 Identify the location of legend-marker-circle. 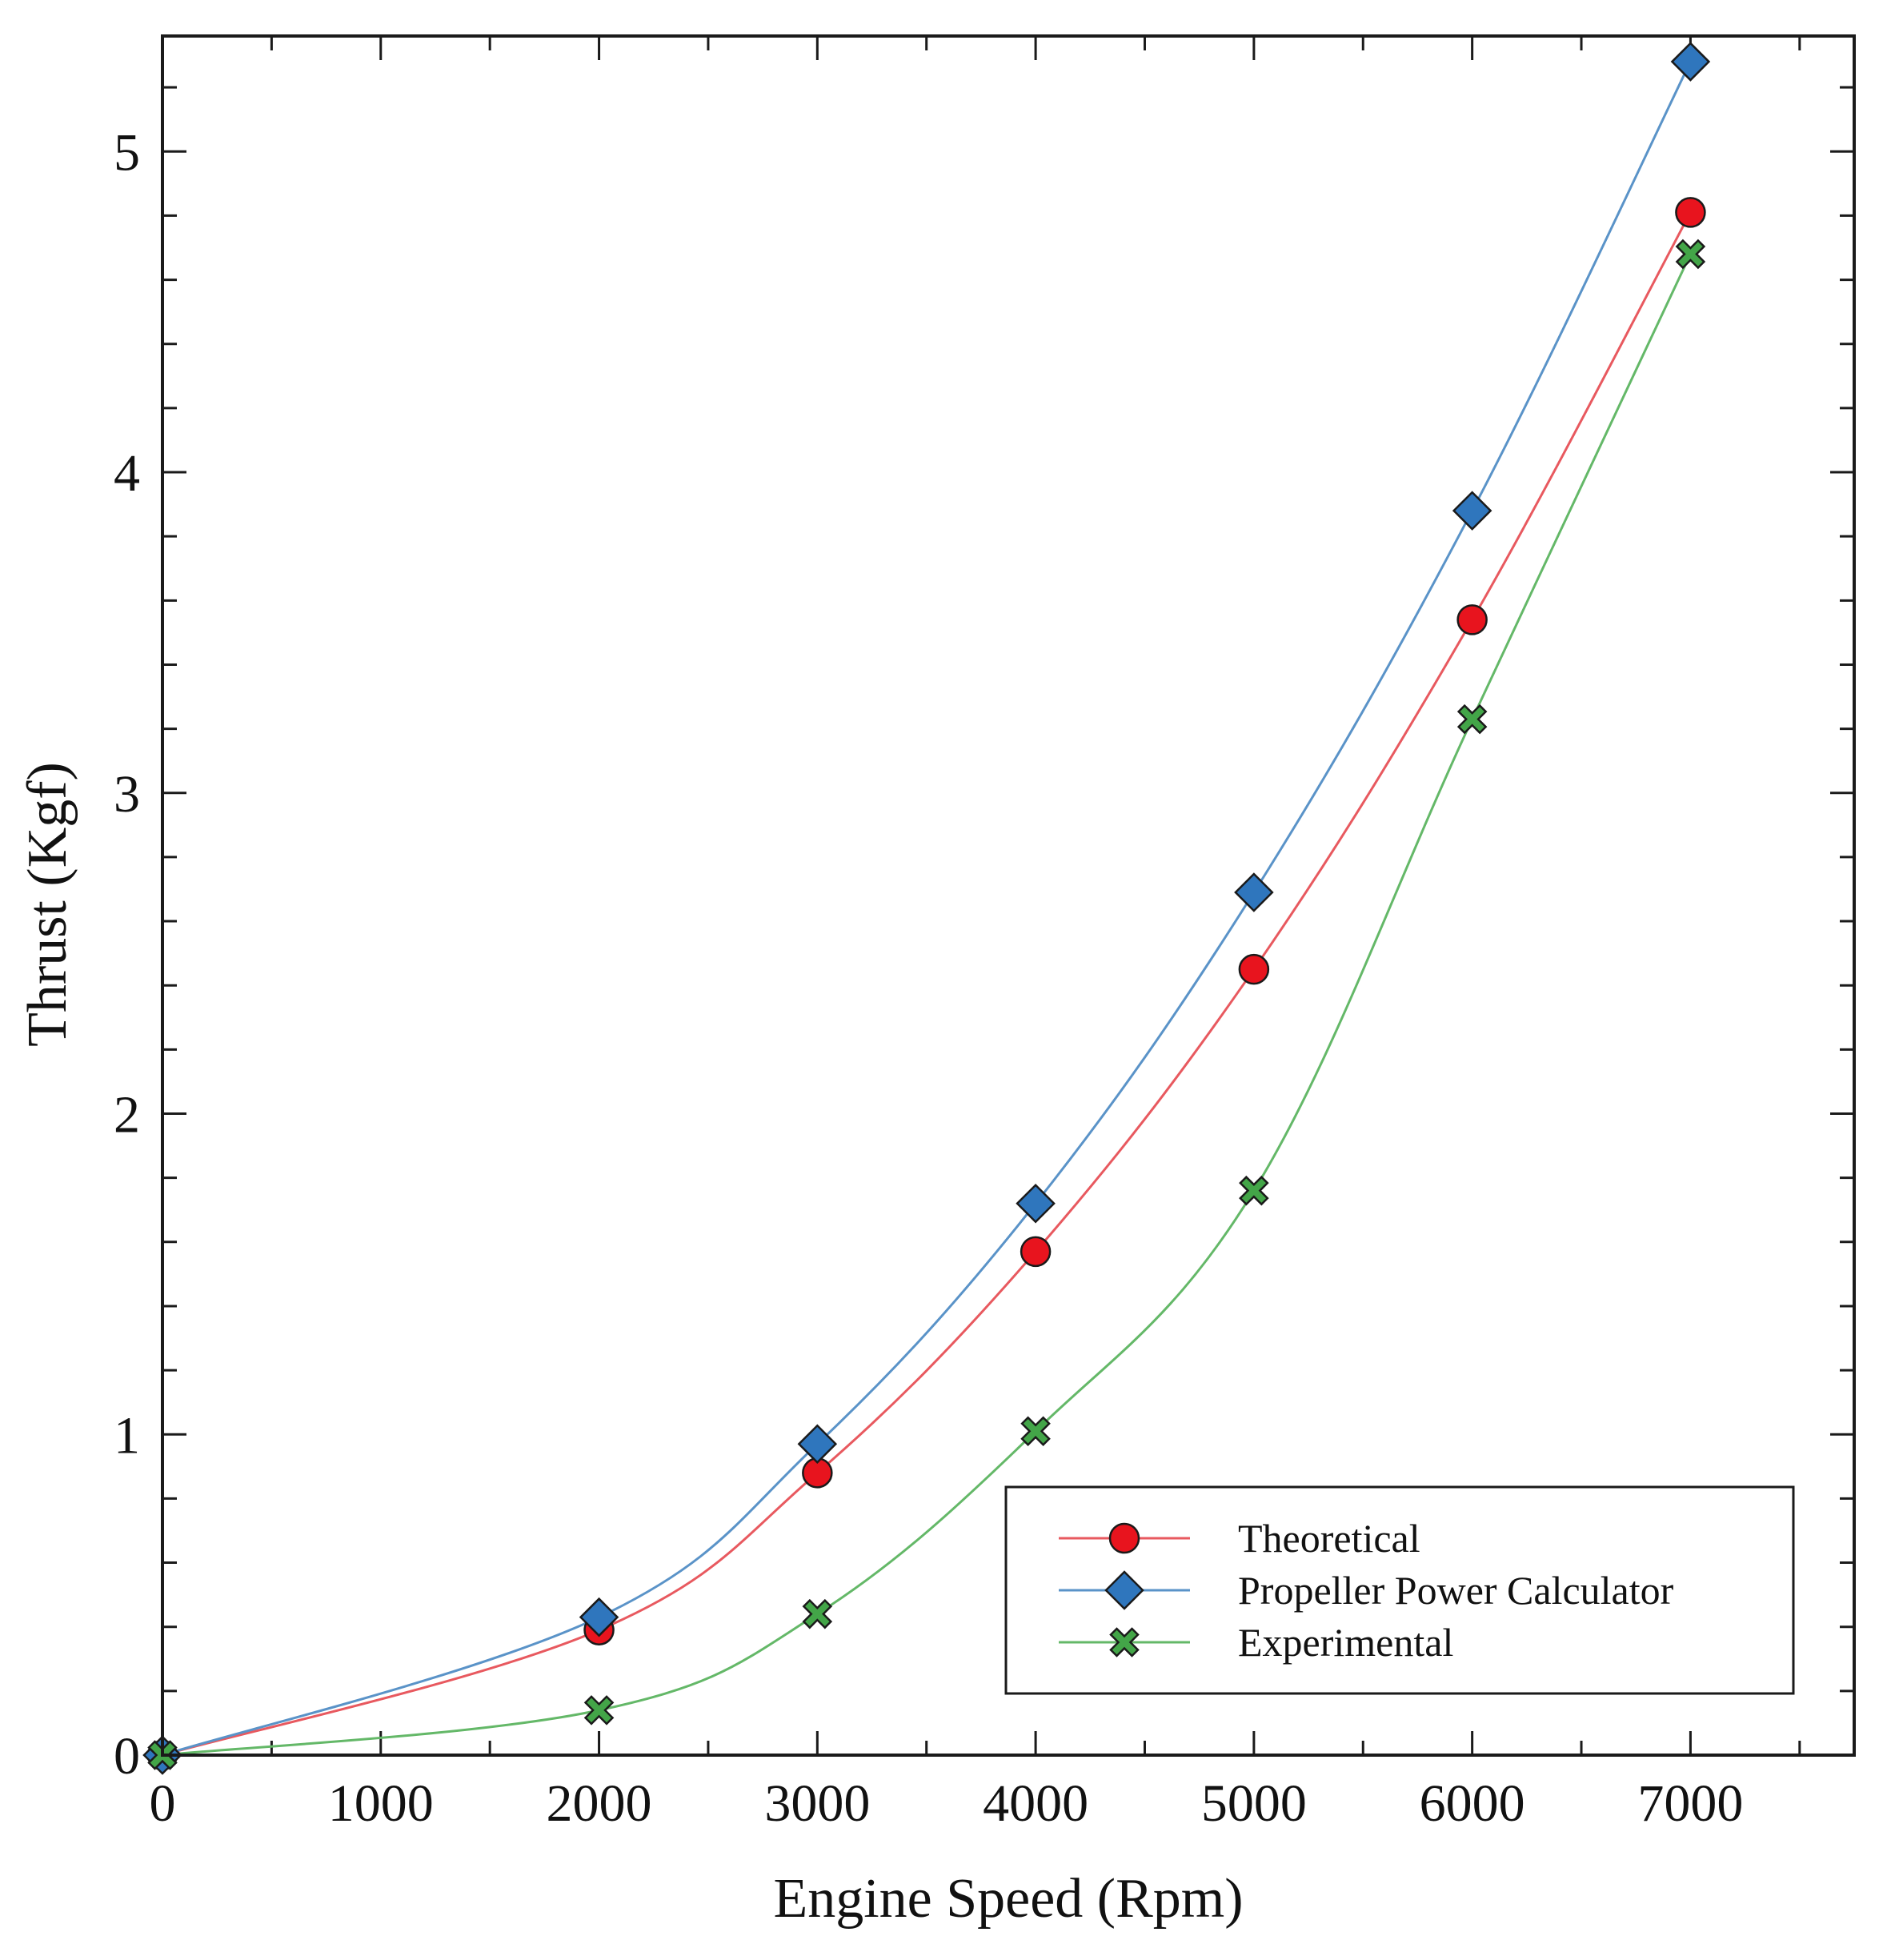
(1124, 1538).